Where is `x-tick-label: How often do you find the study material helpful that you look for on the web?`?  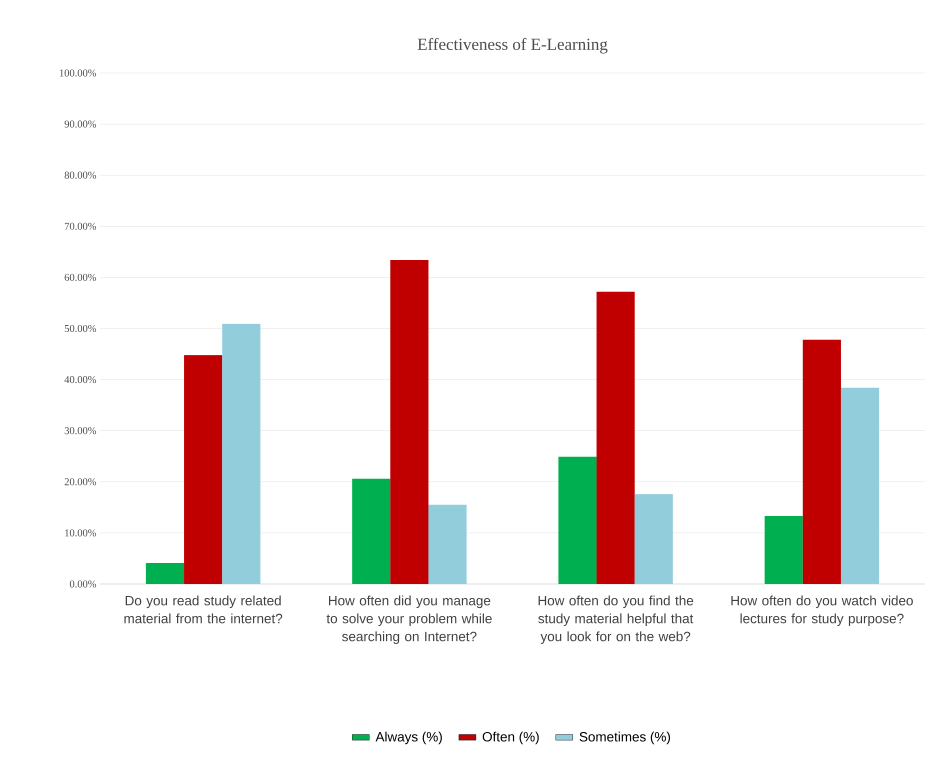 x-tick-label: How often do you find the study material helpful that you look for on the web? is located at coordinates (616, 620).